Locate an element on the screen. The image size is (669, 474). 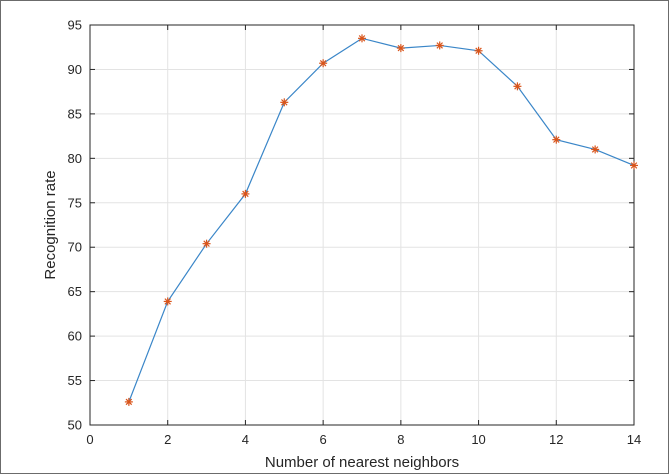
y-tick-label: 50 is located at coordinates (75, 425).